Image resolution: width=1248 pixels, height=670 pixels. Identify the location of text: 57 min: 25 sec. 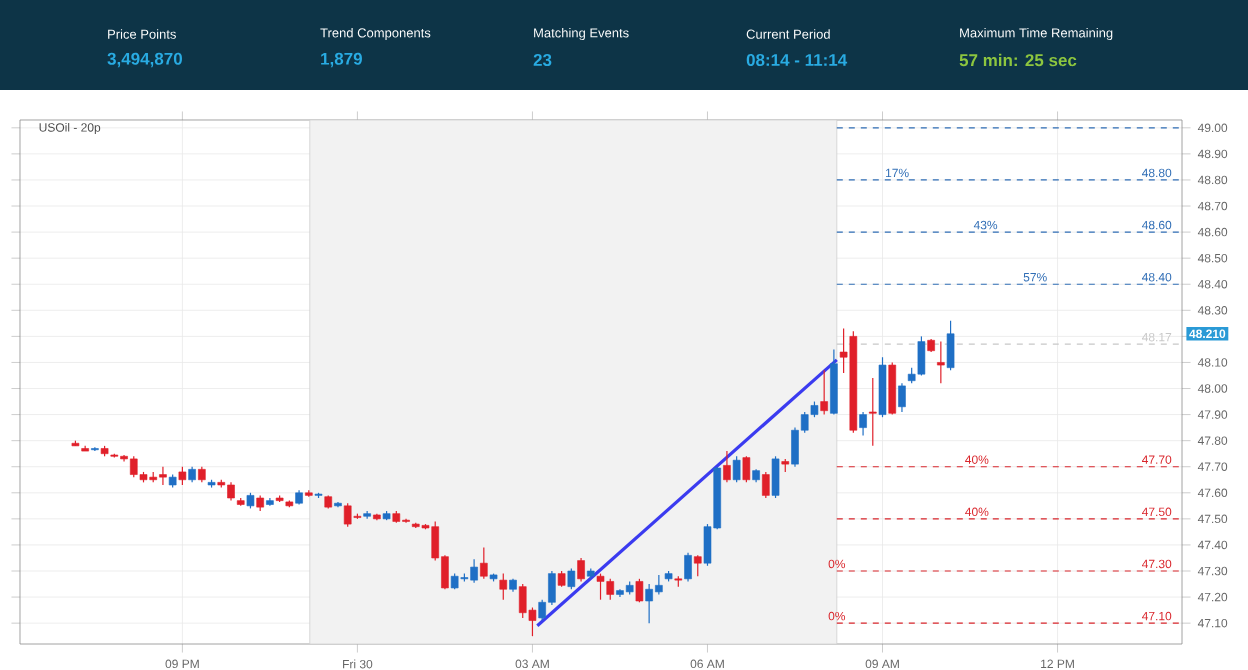
(1018, 60).